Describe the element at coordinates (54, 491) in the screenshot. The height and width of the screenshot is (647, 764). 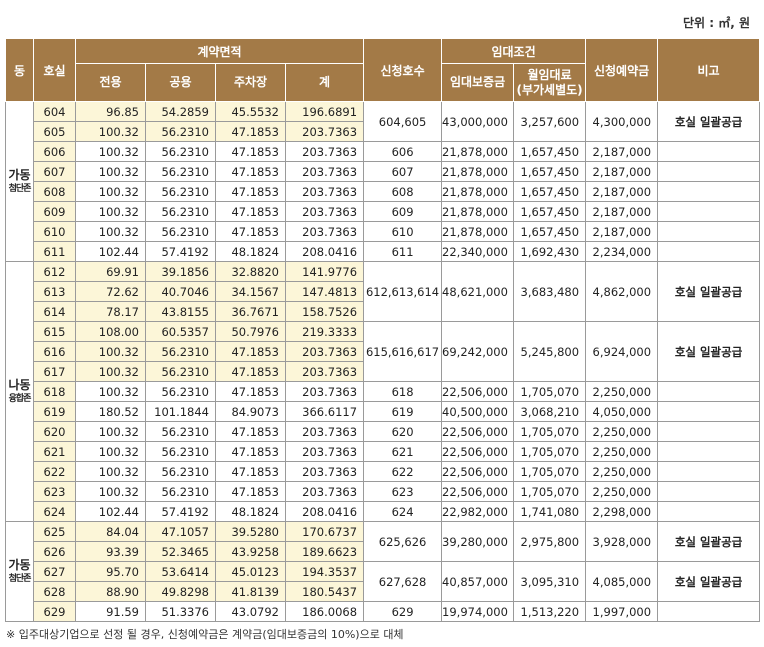
I see `room-cell: 623` at that location.